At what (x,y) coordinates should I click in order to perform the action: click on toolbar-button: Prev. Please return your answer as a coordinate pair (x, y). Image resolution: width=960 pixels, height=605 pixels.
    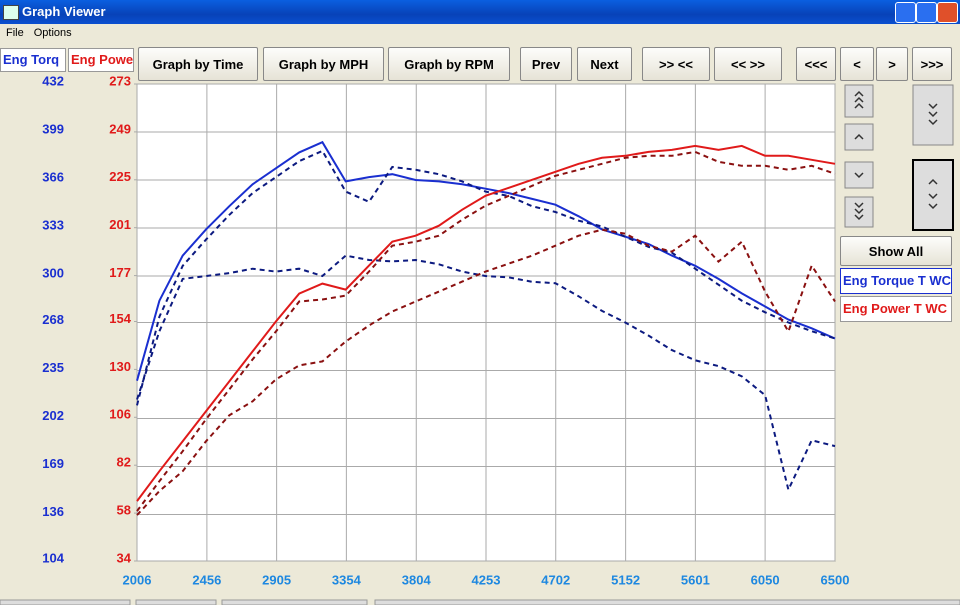
    Looking at the image, I should click on (546, 64).